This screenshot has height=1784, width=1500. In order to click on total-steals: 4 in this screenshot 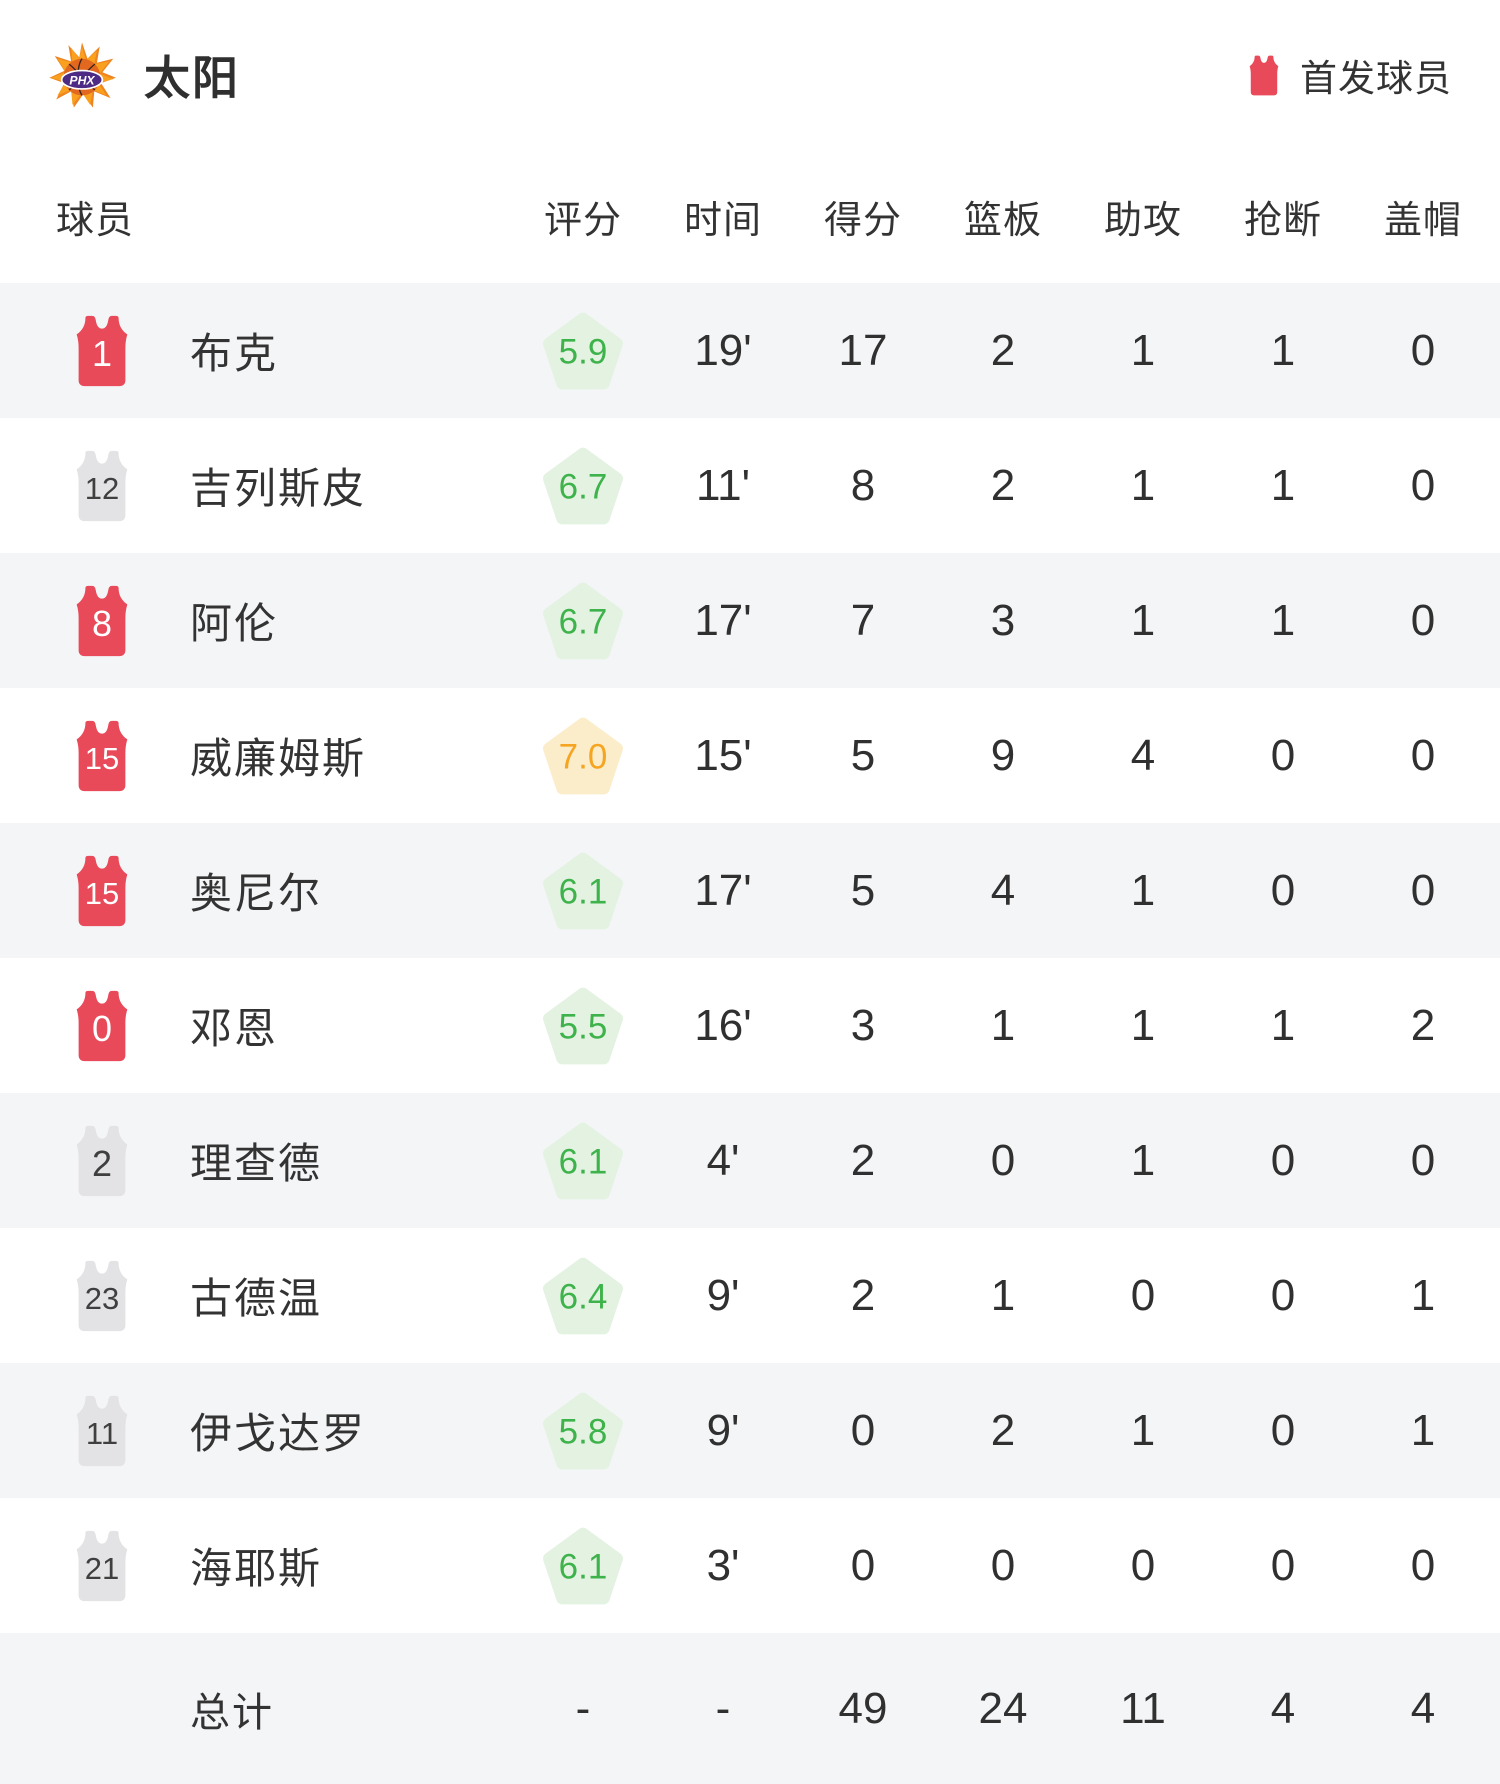, I will do `click(1283, 1708)`.